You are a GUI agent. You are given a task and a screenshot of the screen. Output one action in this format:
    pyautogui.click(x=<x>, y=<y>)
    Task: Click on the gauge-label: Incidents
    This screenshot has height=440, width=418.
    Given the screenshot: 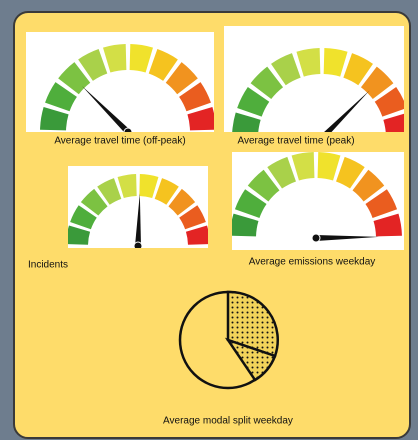 What is the action you would take?
    pyautogui.click(x=48, y=265)
    